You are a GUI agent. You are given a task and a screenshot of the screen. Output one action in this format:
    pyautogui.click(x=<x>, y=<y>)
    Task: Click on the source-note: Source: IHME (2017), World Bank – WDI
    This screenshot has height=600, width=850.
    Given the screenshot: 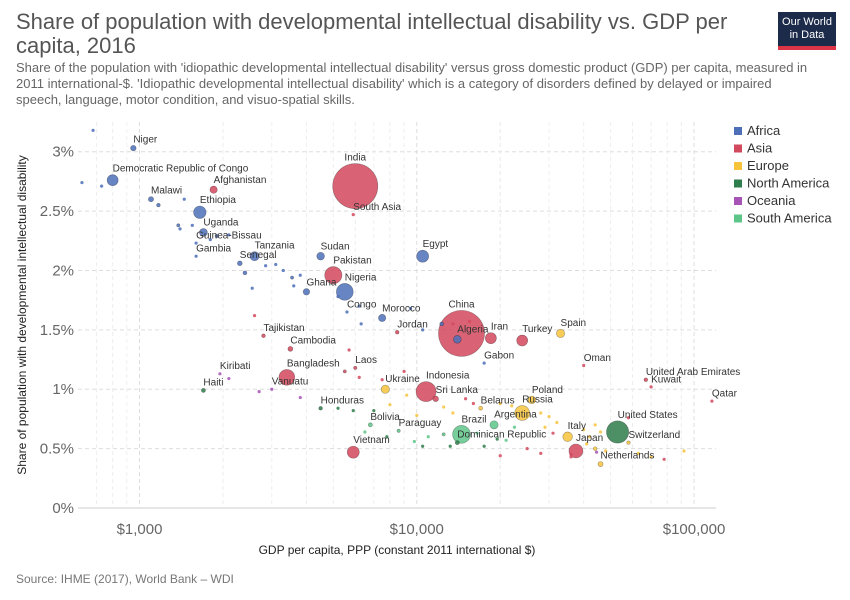 What is the action you would take?
    pyautogui.click(x=125, y=579)
    